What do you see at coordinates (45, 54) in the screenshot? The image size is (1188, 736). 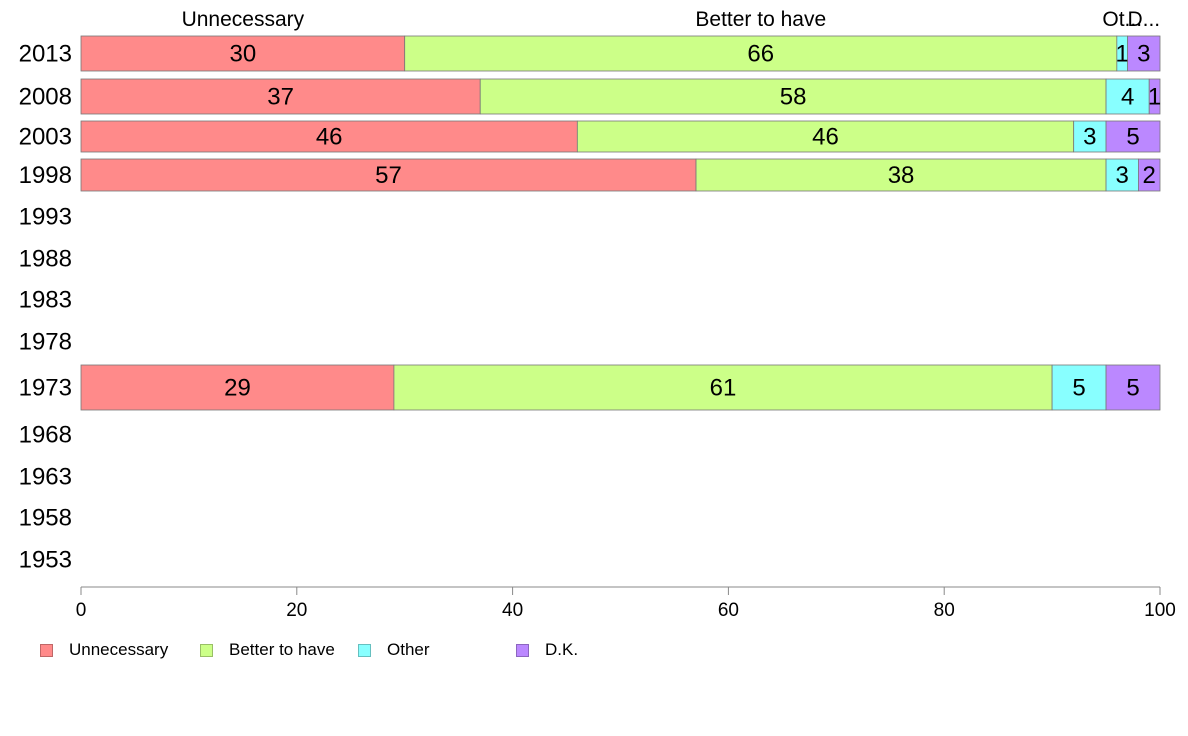 I see `y-tick-label: 2013` at bounding box center [45, 54].